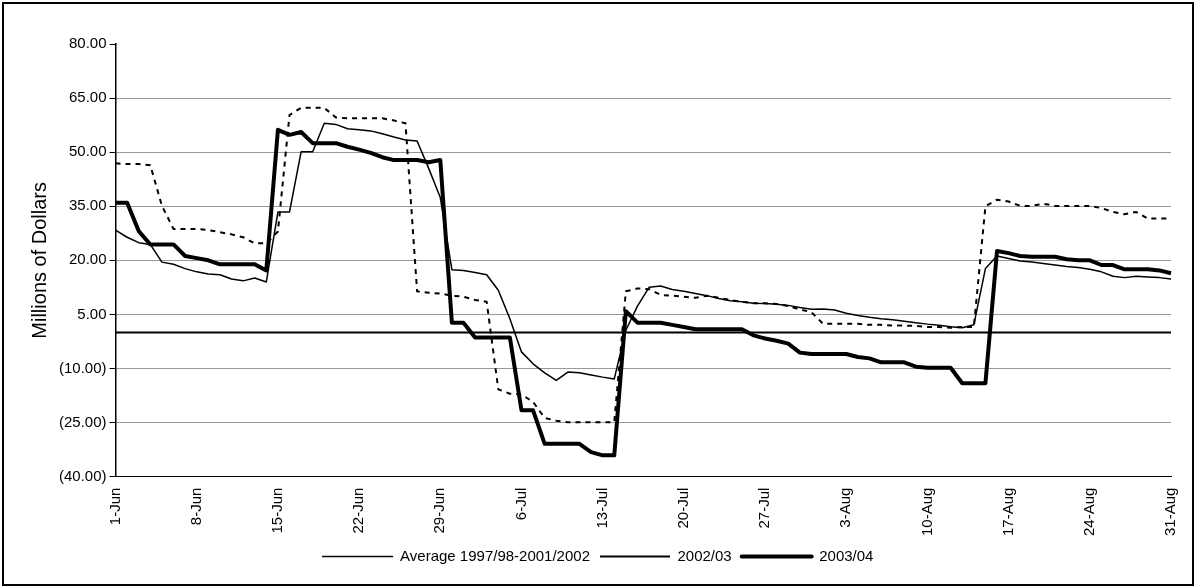  What do you see at coordinates (845, 507) in the screenshot?
I see `x-tick-label: 3-Aug` at bounding box center [845, 507].